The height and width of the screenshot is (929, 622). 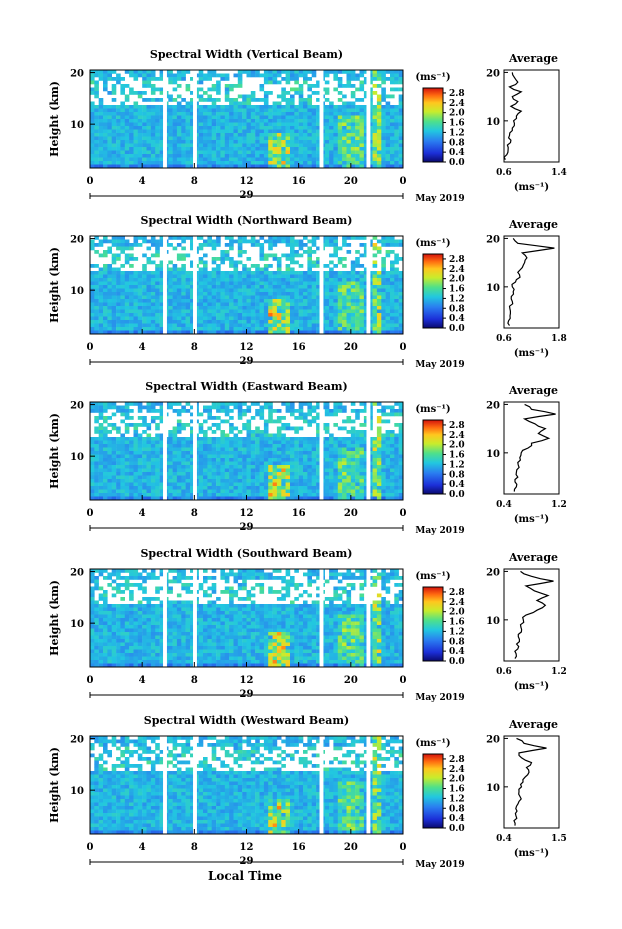 I want to click on average-y-tick-label: 10, so click(x=493, y=288).